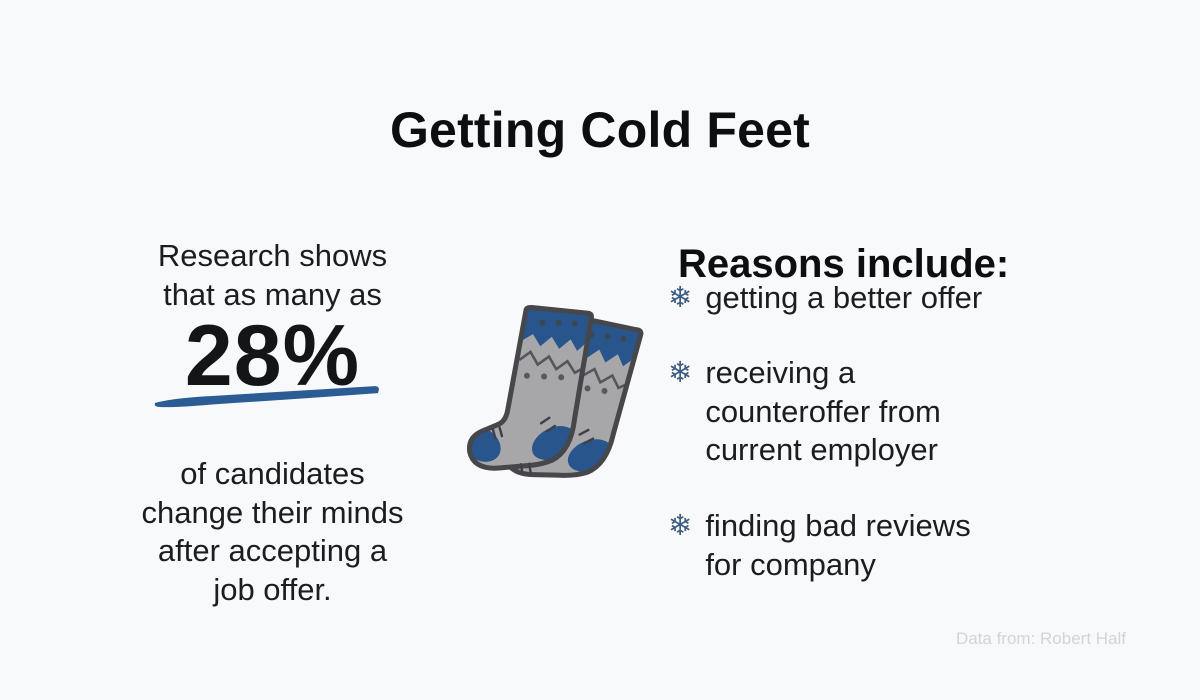  I want to click on brush-underline, so click(266, 397).